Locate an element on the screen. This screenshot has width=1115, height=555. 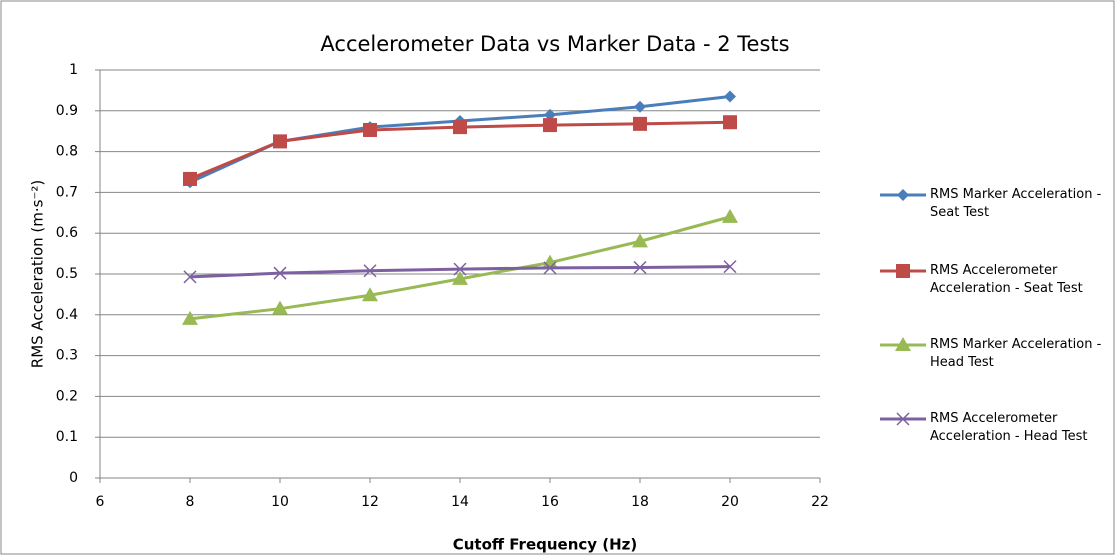
legend-label: RMS Marker Acceleration - Head Test is located at coordinates (1016, 353).